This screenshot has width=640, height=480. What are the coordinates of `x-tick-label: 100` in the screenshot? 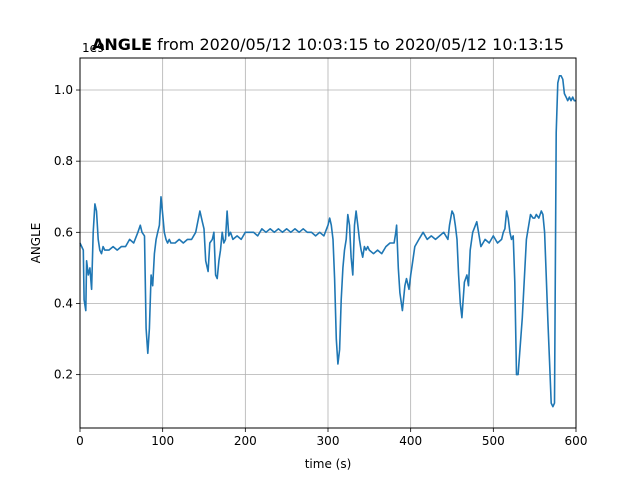 It's located at (162, 441).